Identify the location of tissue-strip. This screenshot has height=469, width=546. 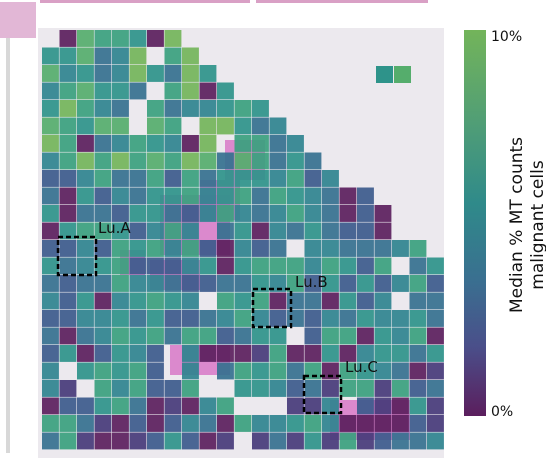
(145, 1).